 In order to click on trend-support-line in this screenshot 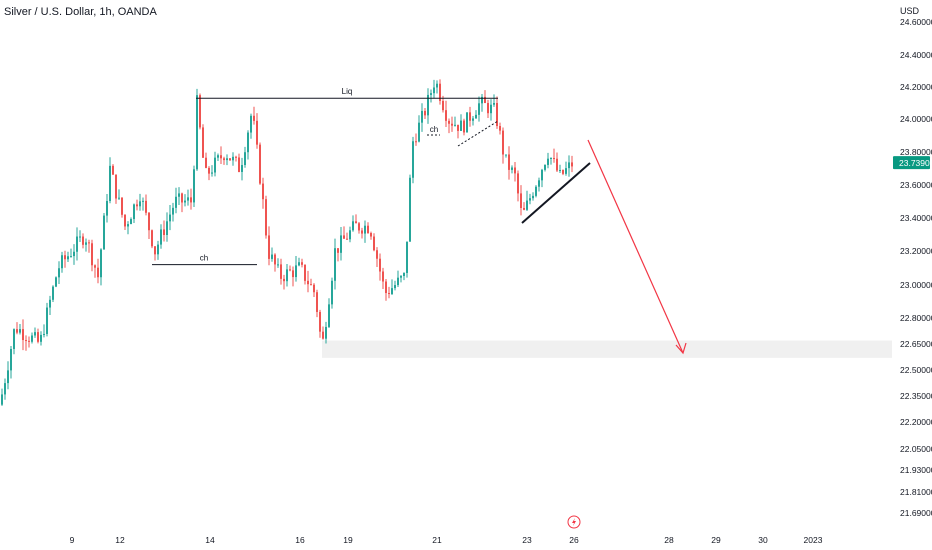, I will do `click(556, 193)`.